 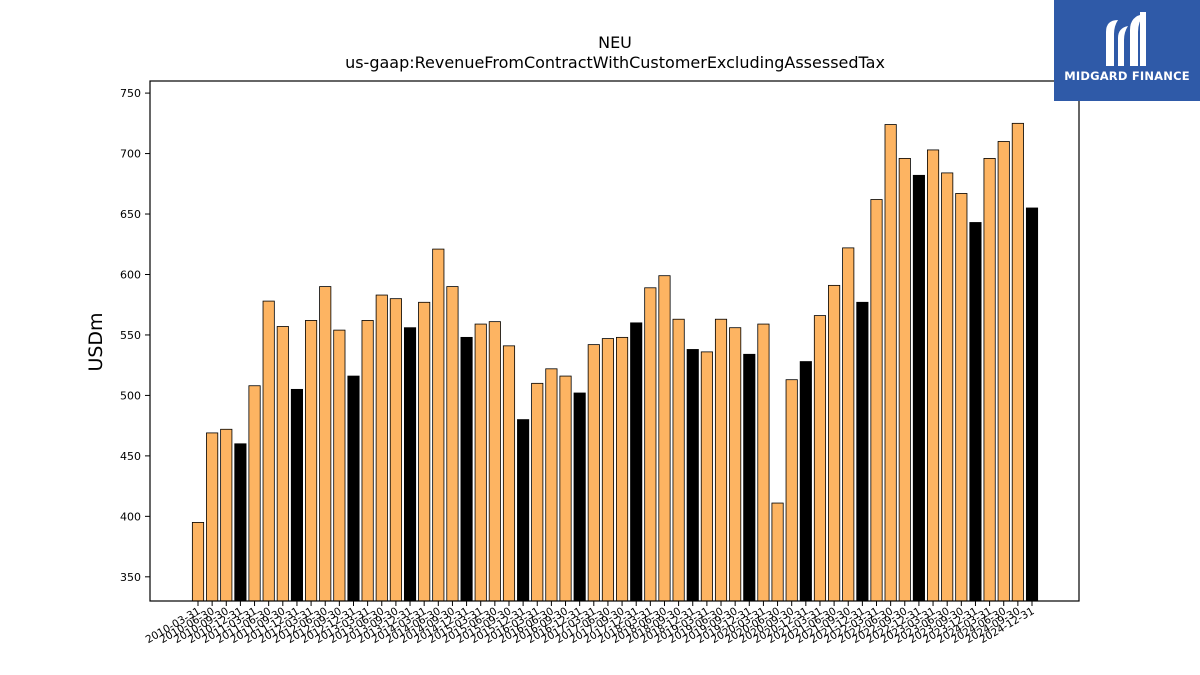 What do you see at coordinates (130, 154) in the screenshot?
I see `y-tick-label: 700` at bounding box center [130, 154].